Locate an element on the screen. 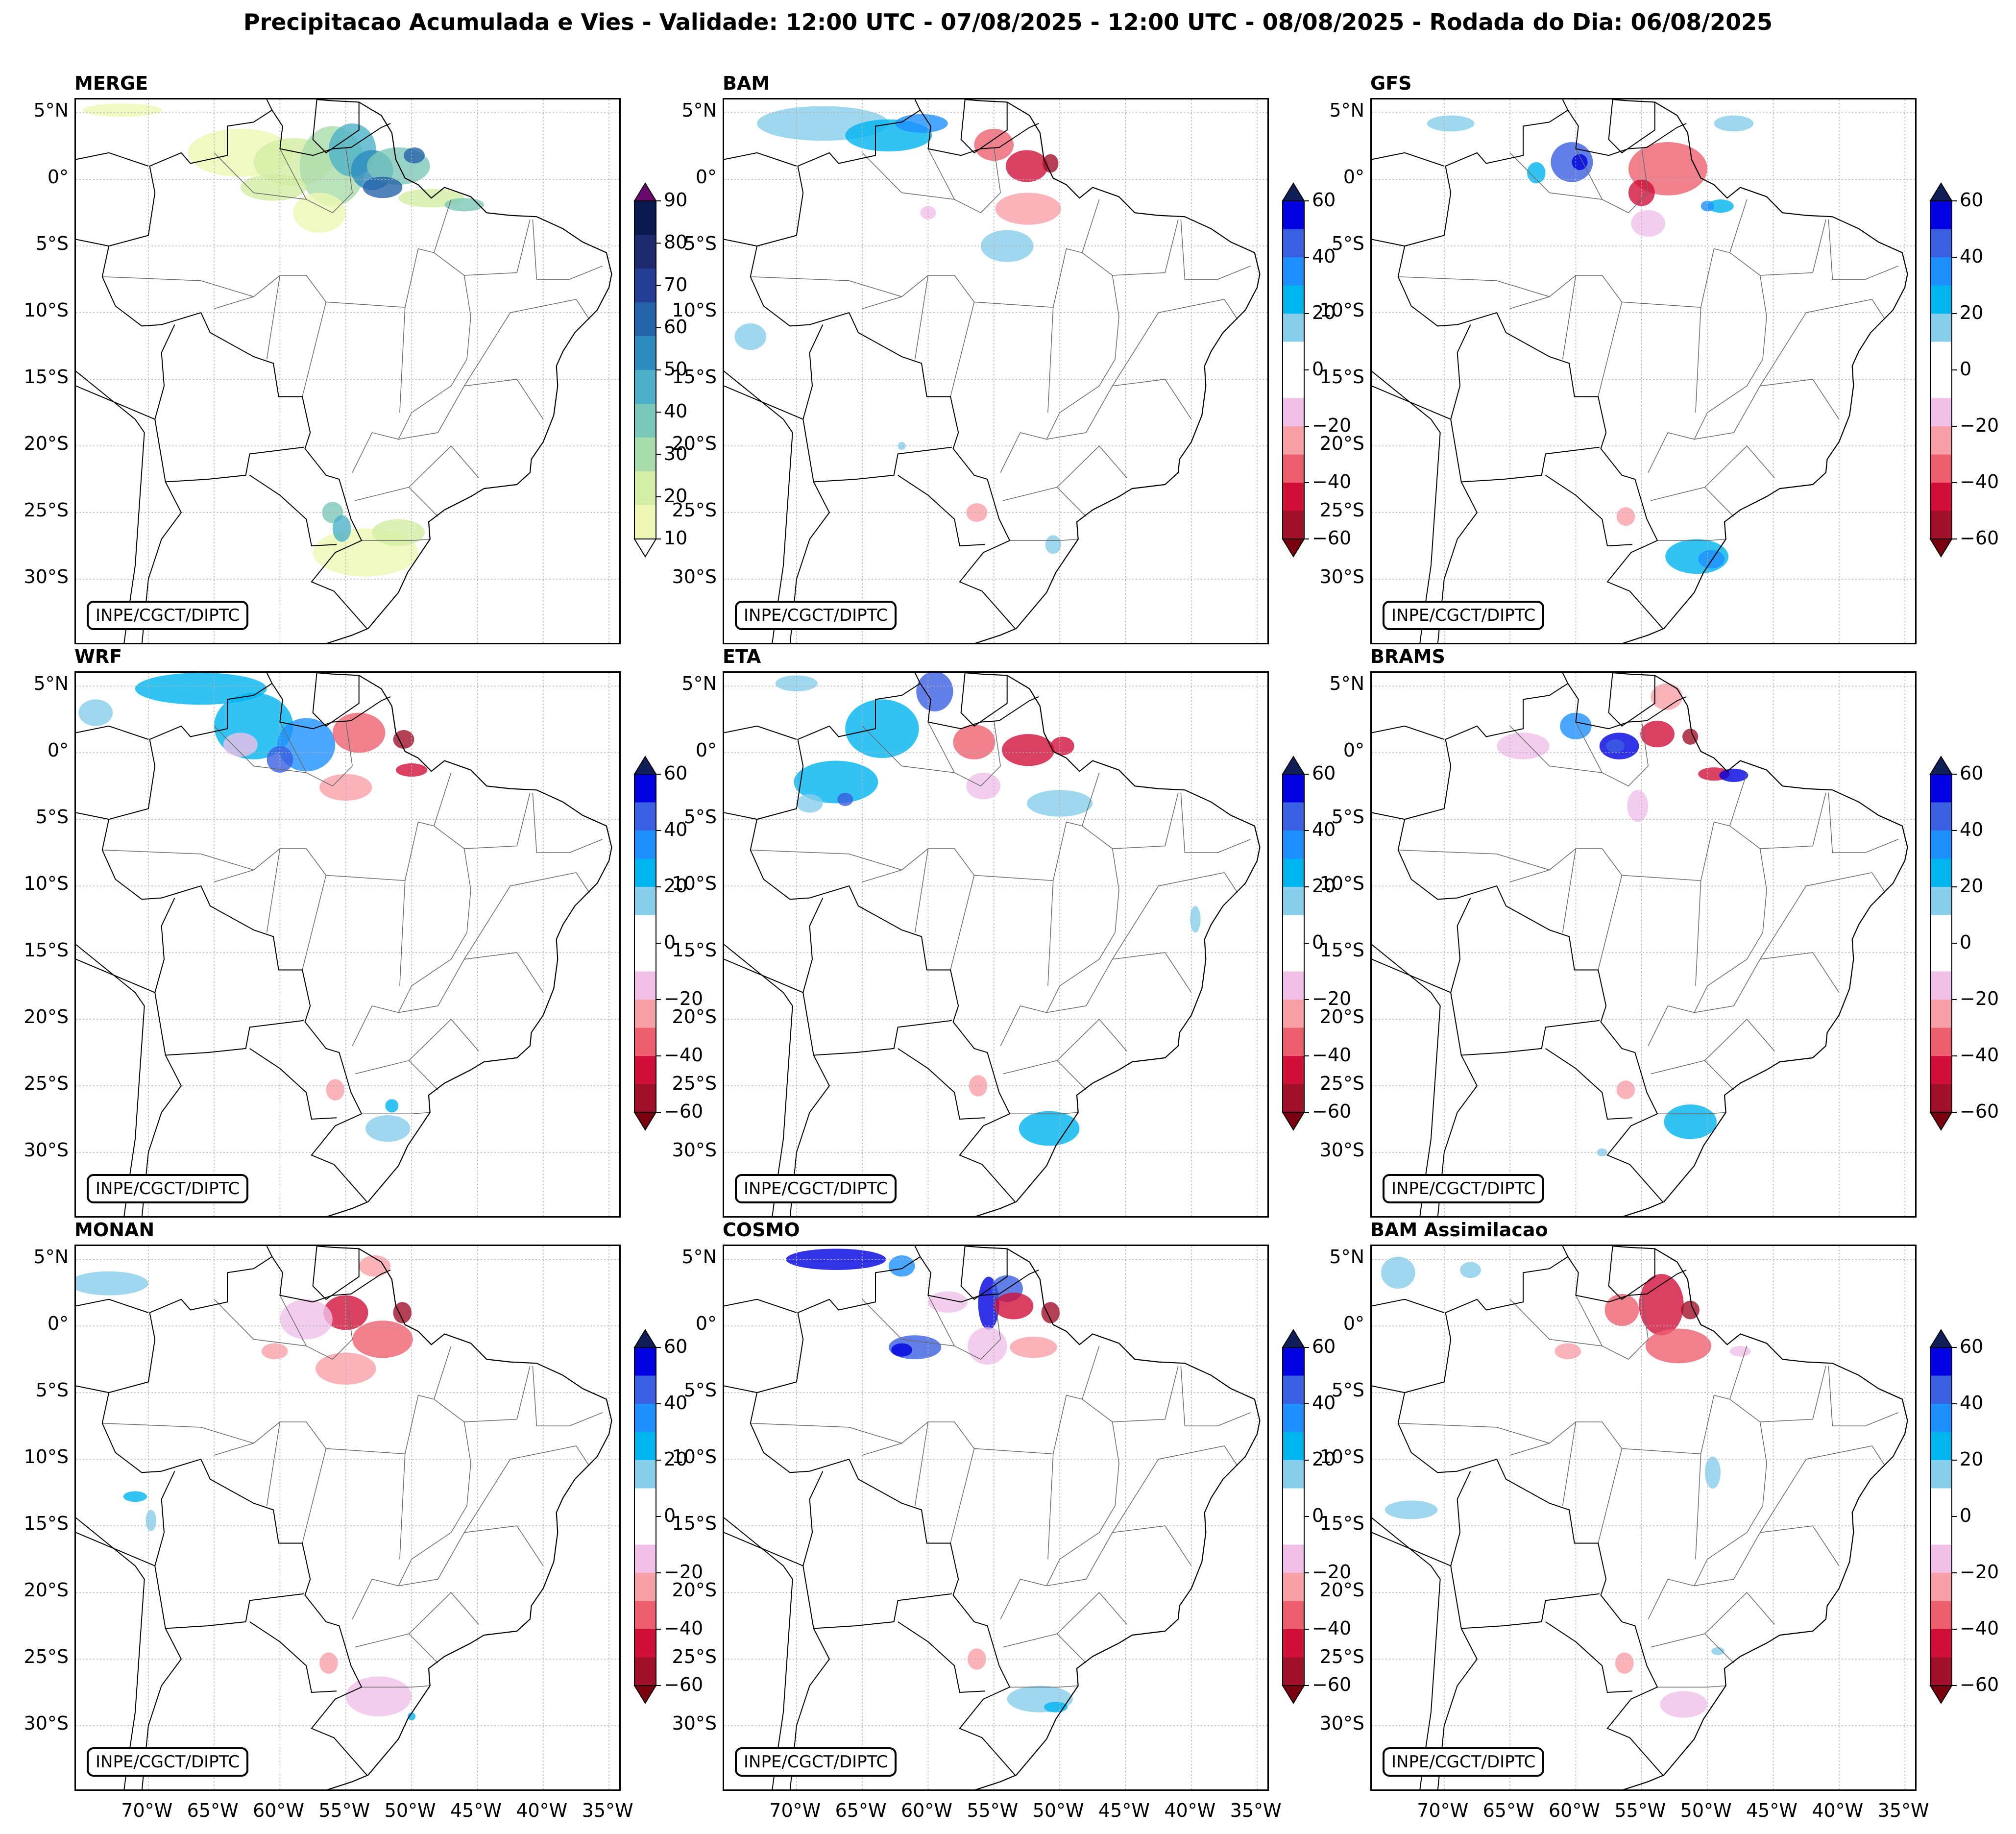  map-panel-wrf: INPE/CGCT/DIPTC is located at coordinates (347, 944).